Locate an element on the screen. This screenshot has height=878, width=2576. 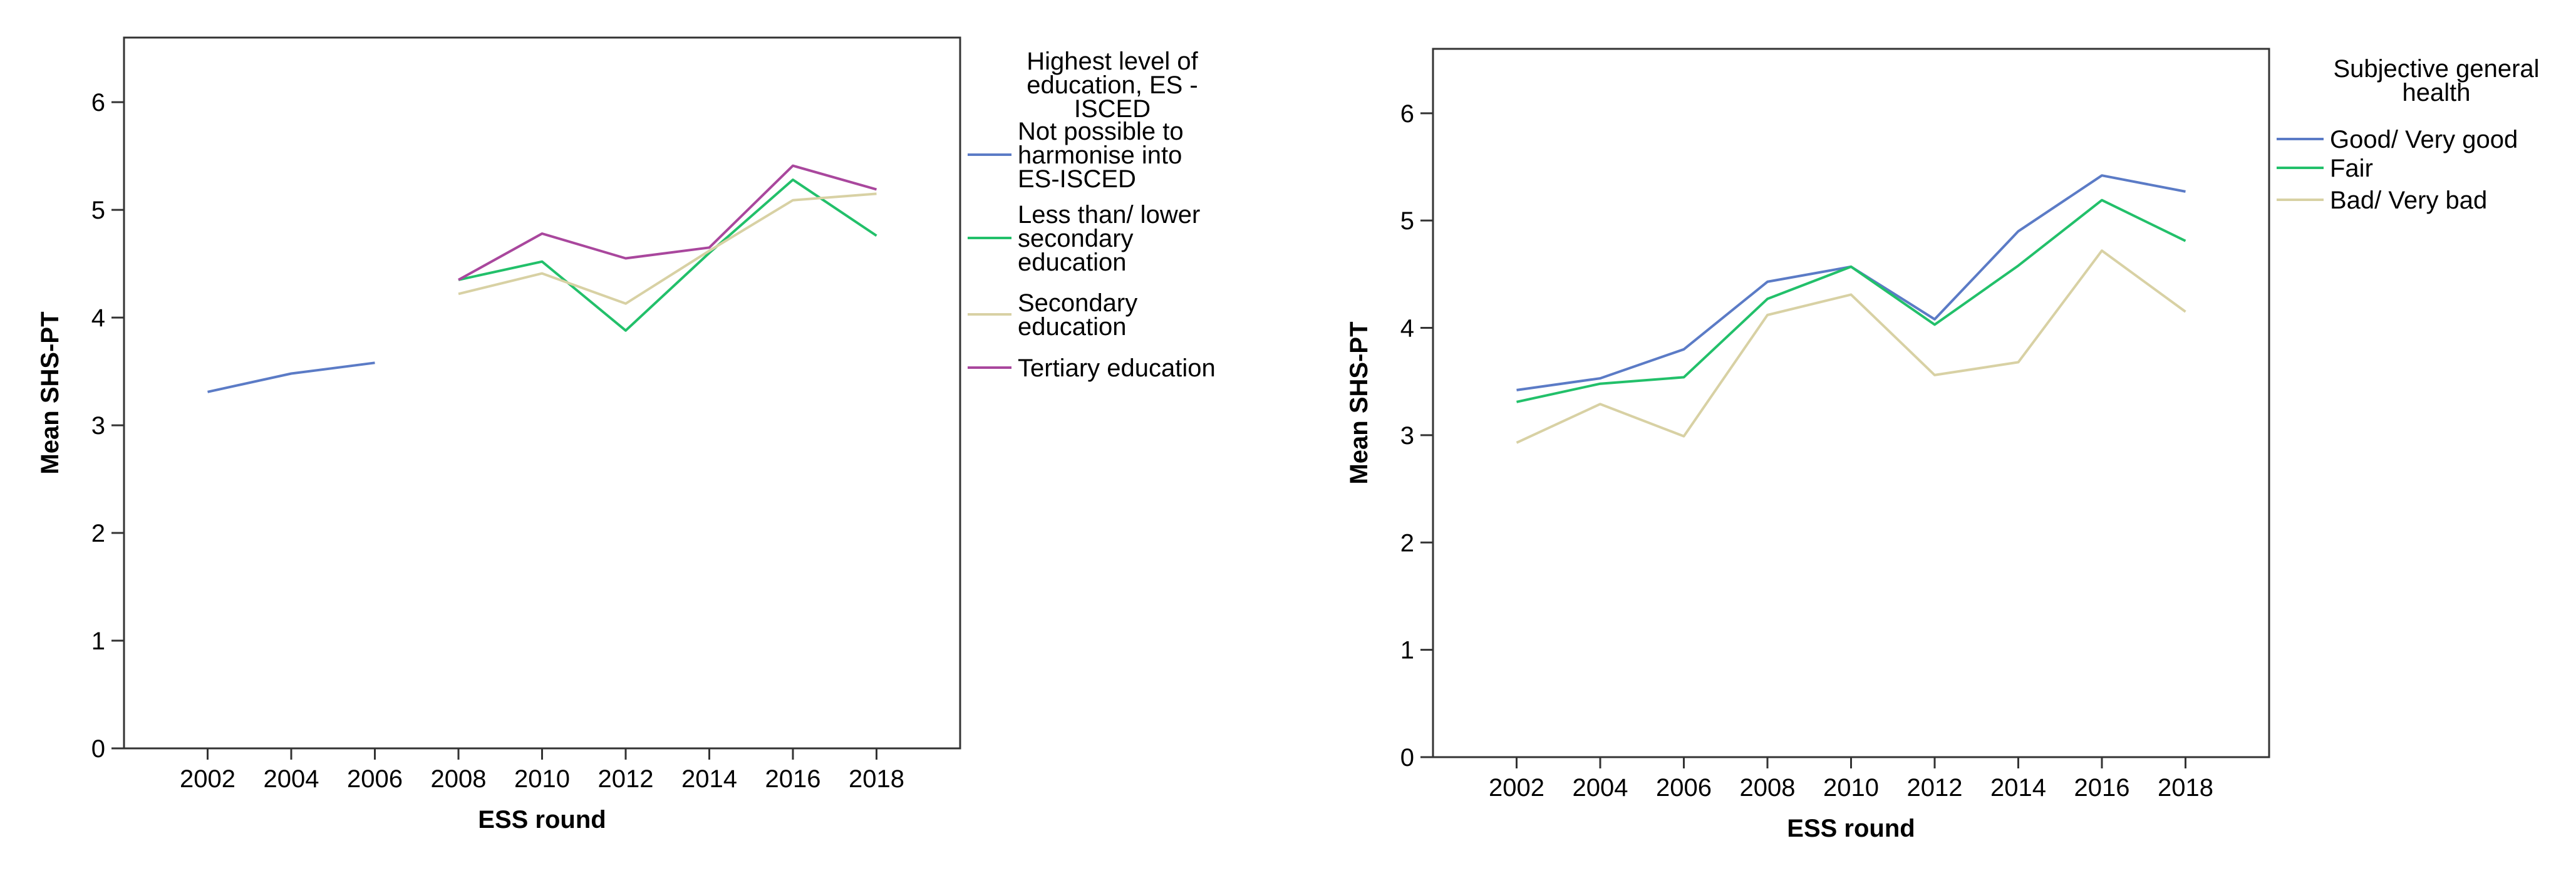
legend-item: Tertiary education is located at coordinates (1092, 368).